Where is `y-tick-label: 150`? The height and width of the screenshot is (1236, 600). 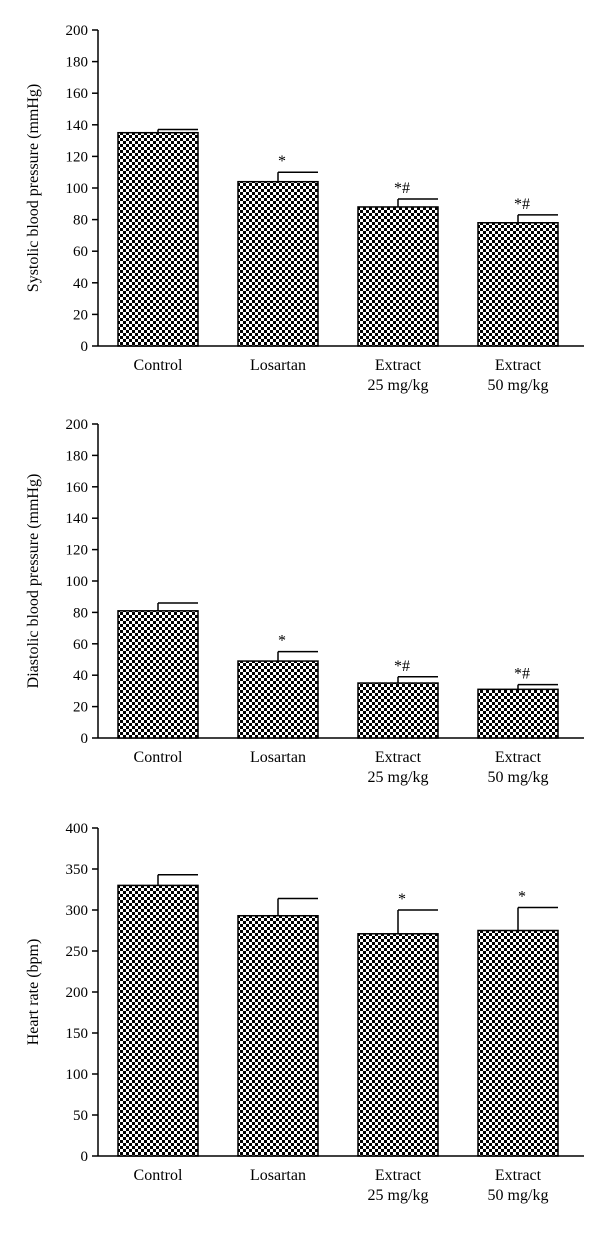 y-tick-label: 150 is located at coordinates (77, 1034).